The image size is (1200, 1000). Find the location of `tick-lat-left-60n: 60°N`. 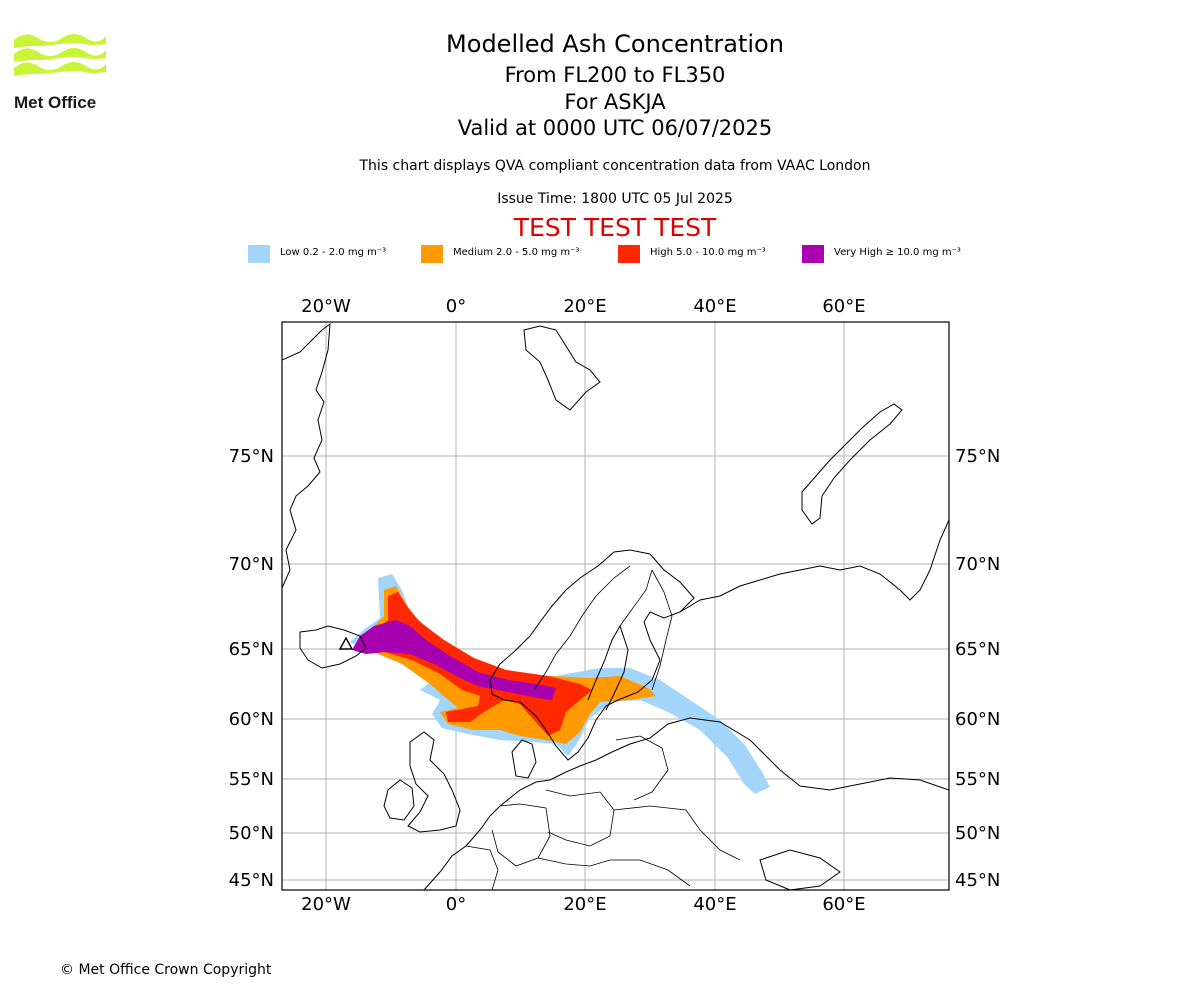

tick-lat-left-60n: 60°N is located at coordinates (251, 719).